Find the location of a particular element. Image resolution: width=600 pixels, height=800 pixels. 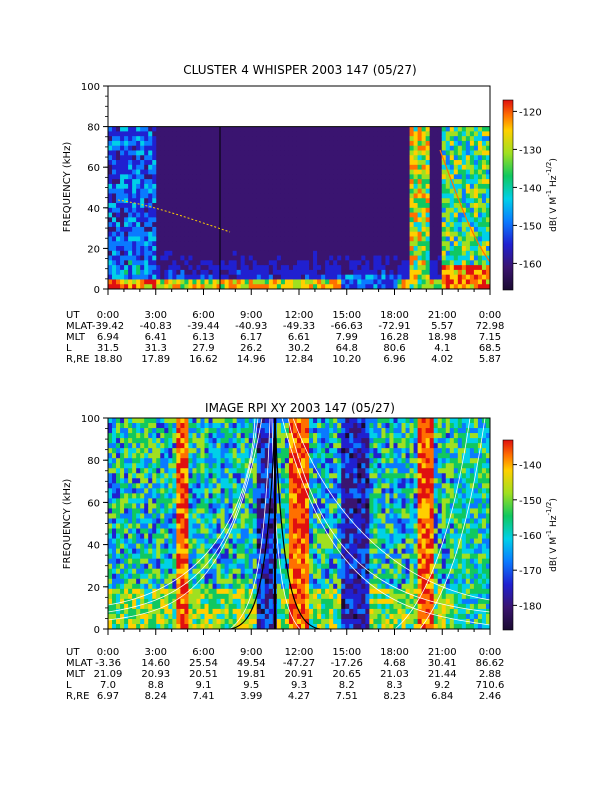

ephemeris-value: 12:00 is located at coordinates (299, 315).